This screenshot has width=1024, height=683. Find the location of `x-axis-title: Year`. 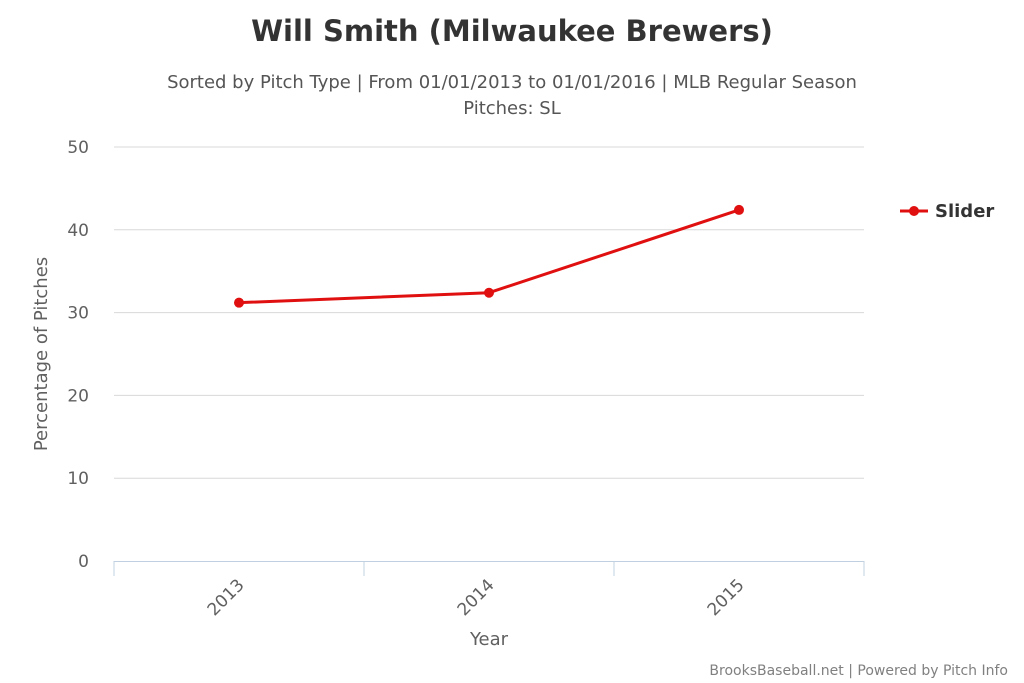

x-axis-title: Year is located at coordinates (489, 639).